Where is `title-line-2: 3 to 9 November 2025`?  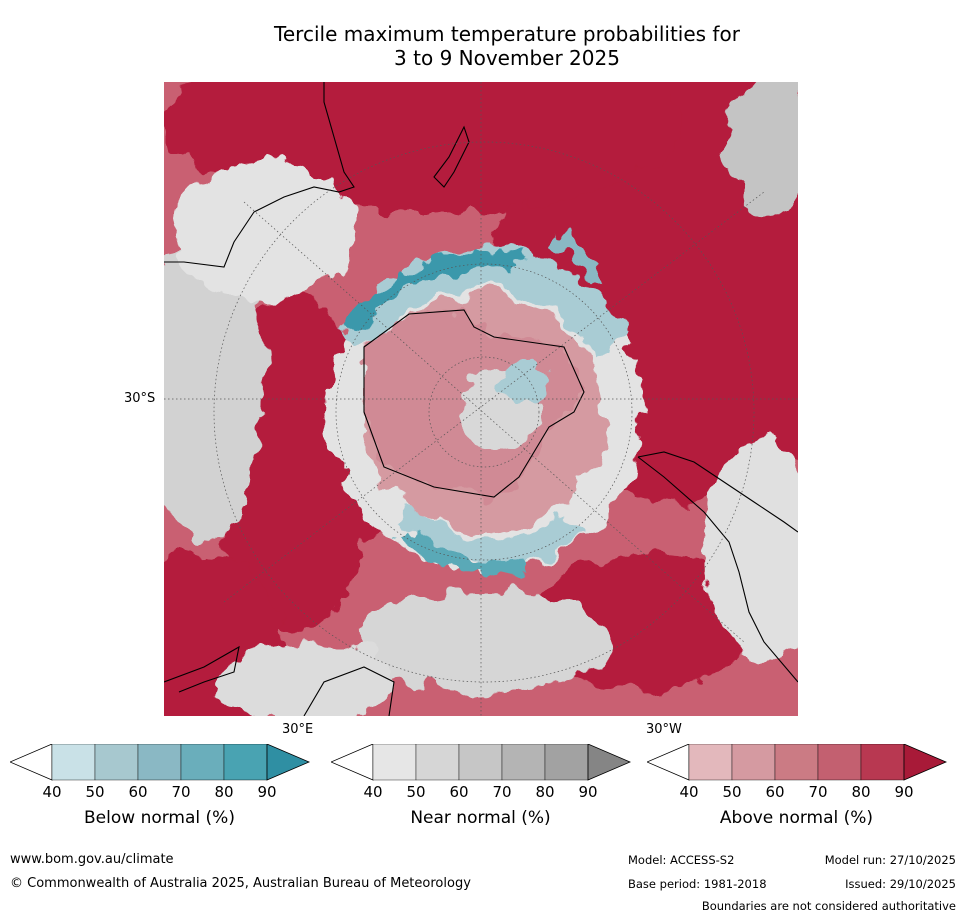 title-line-2: 3 to 9 November 2025 is located at coordinates (507, 58).